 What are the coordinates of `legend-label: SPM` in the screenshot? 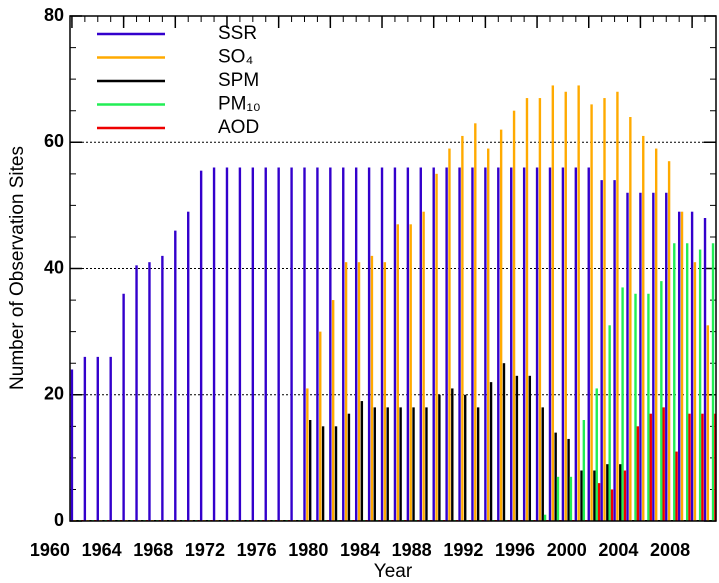 It's located at (238, 80).